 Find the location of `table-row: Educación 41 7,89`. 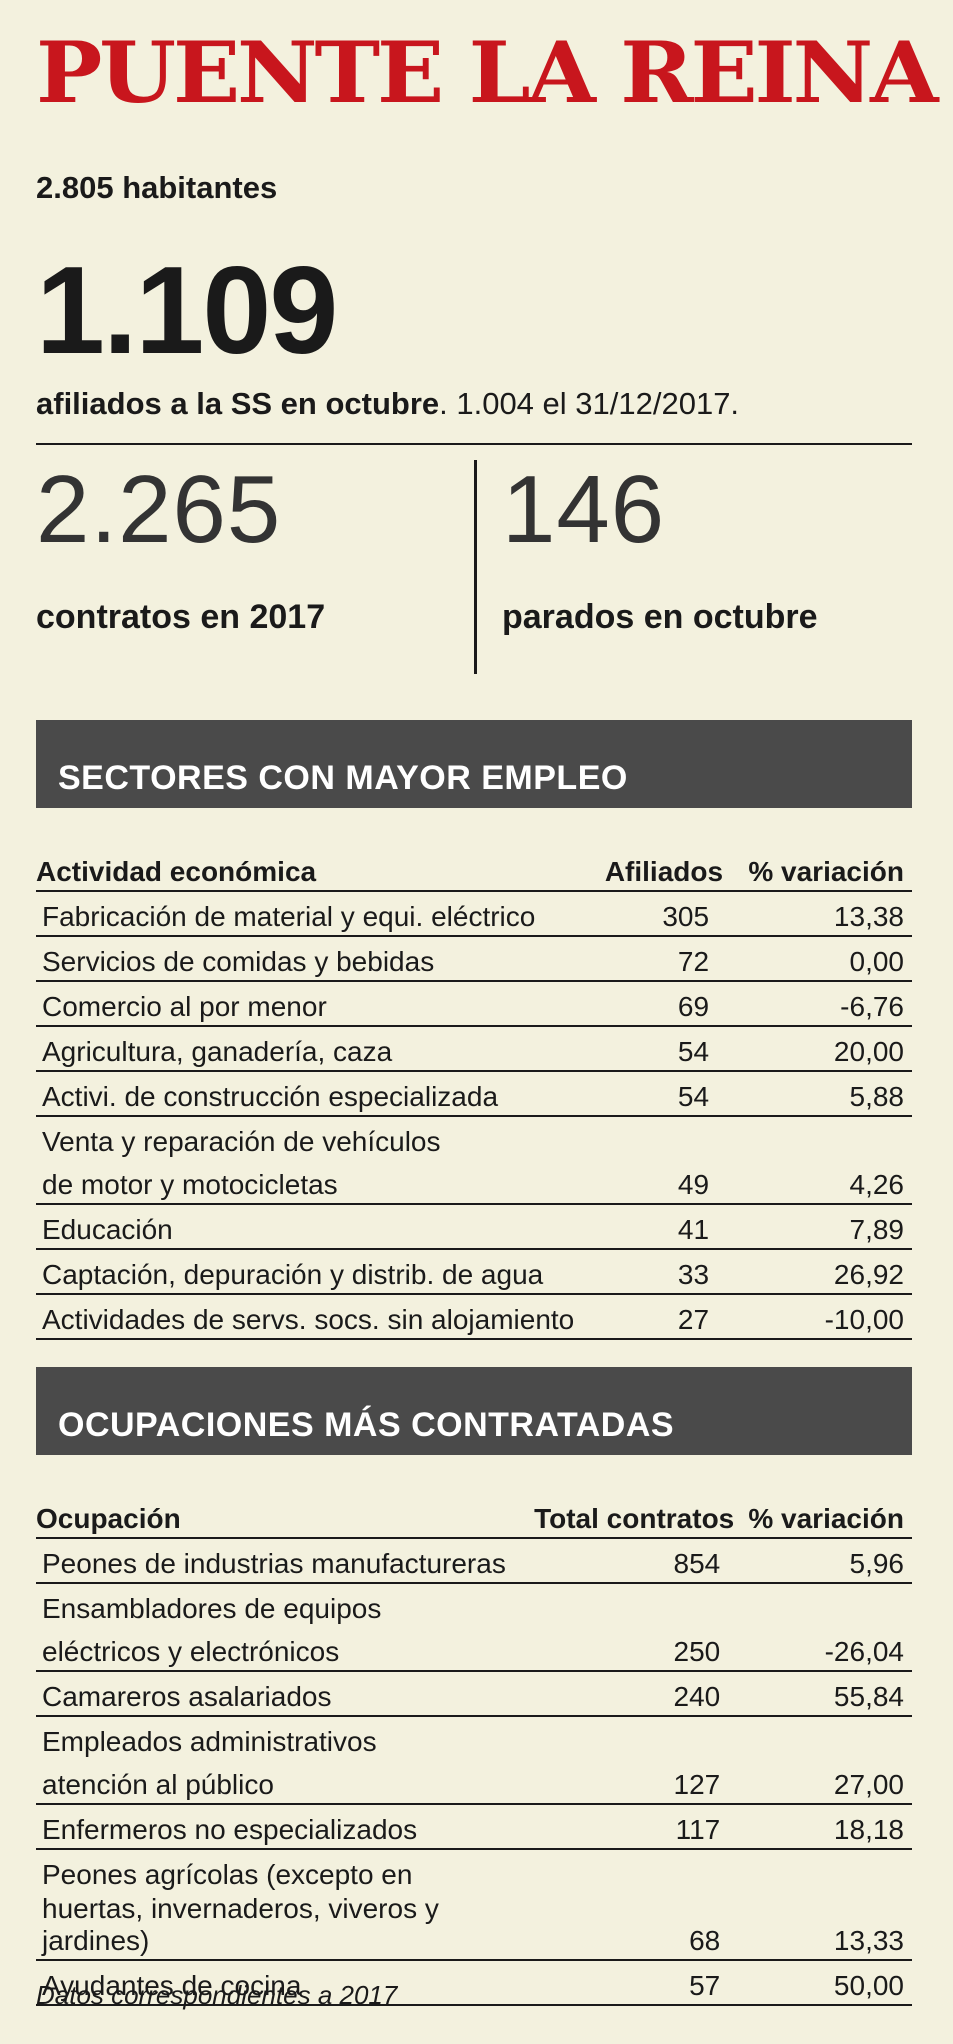

table-row: Educación 41 7,89 is located at coordinates (474, 1227).